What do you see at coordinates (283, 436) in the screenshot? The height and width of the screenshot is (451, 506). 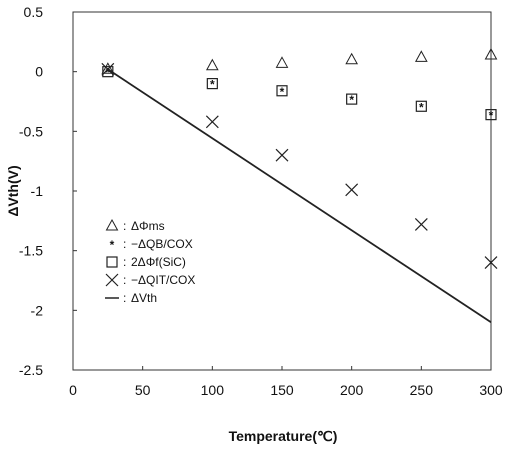 I see `x-axis-title: Temperature(℃)` at bounding box center [283, 436].